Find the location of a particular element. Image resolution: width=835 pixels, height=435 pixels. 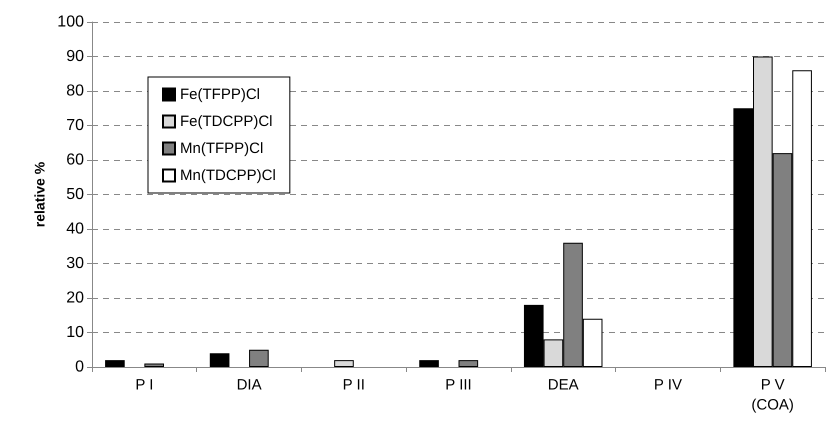

legend-label: Mn(TFPP)Cl is located at coordinates (222, 148).